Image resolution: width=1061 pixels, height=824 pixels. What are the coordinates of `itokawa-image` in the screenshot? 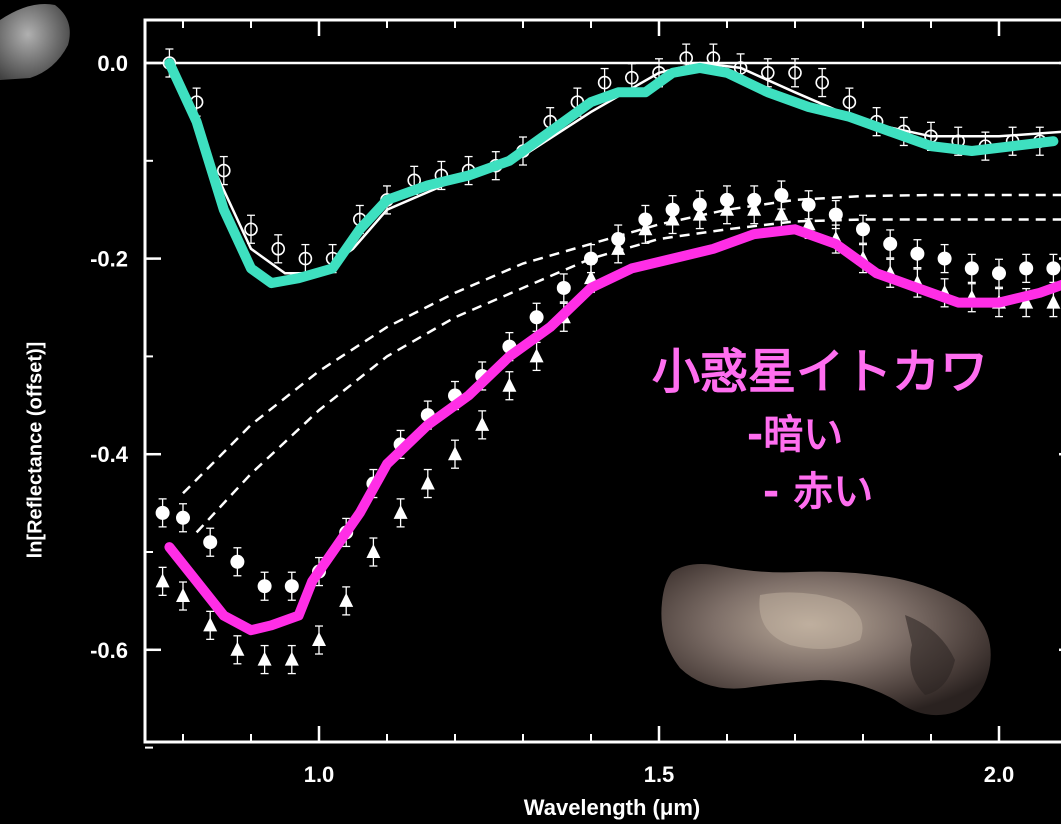 It's located at (826, 640).